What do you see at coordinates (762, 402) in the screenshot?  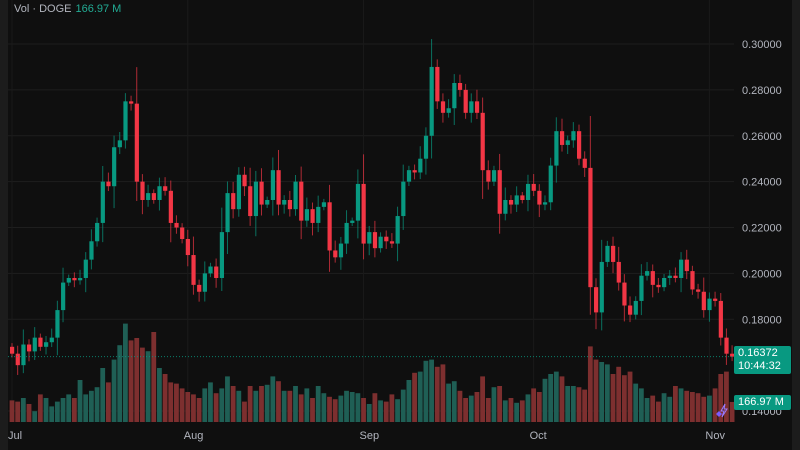 I see `current-volume-tag: 166.97 M` at bounding box center [762, 402].